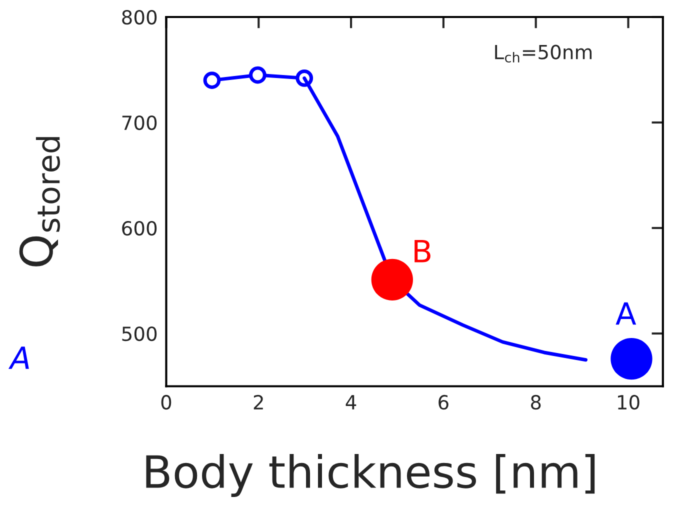 The width and height of the screenshot is (673, 515). Describe the element at coordinates (139, 122) in the screenshot. I see `y-tick-label: 700` at that location.